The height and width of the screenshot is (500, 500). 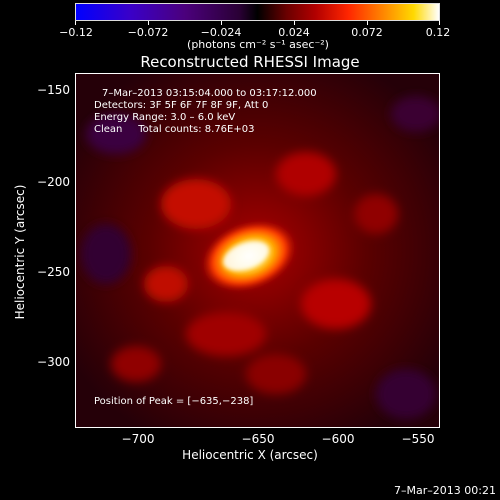 I want to click on flare-source, so click(x=249, y=256).